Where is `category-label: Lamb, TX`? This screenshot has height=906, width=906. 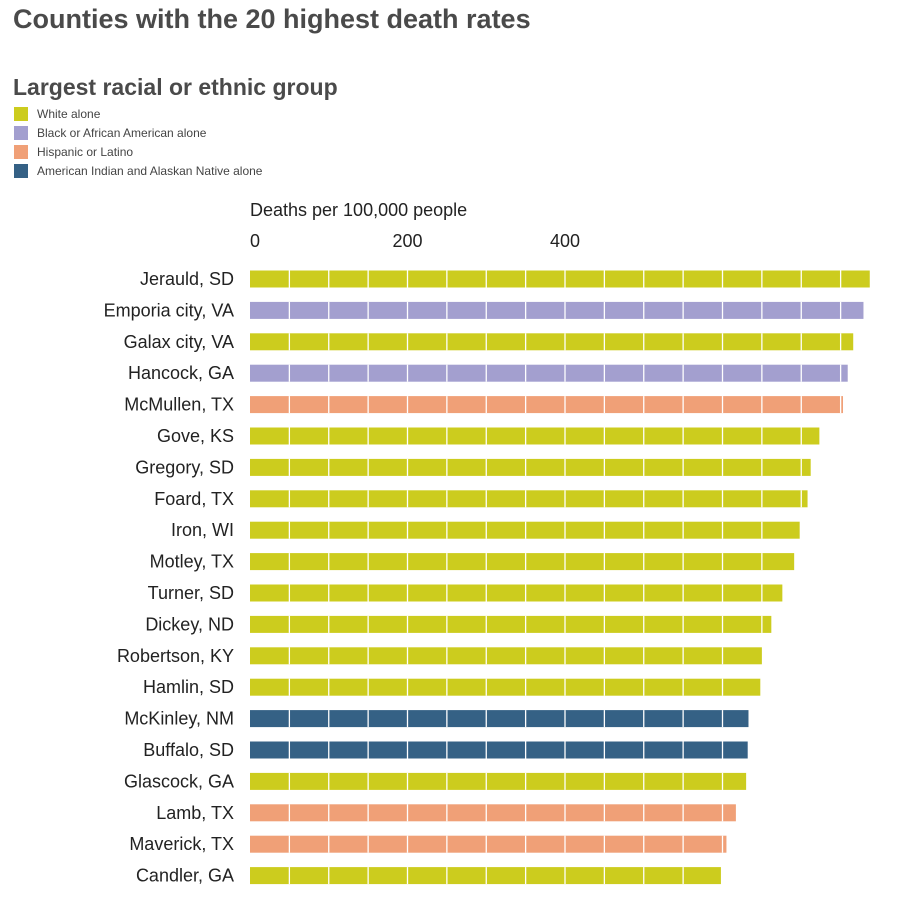
category-label: Lamb, TX is located at coordinates (195, 813).